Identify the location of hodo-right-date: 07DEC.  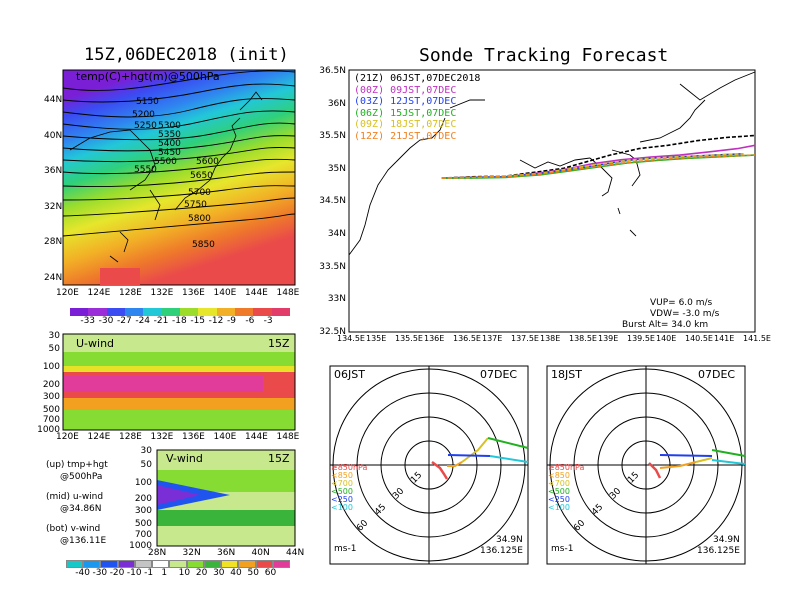
(717, 374).